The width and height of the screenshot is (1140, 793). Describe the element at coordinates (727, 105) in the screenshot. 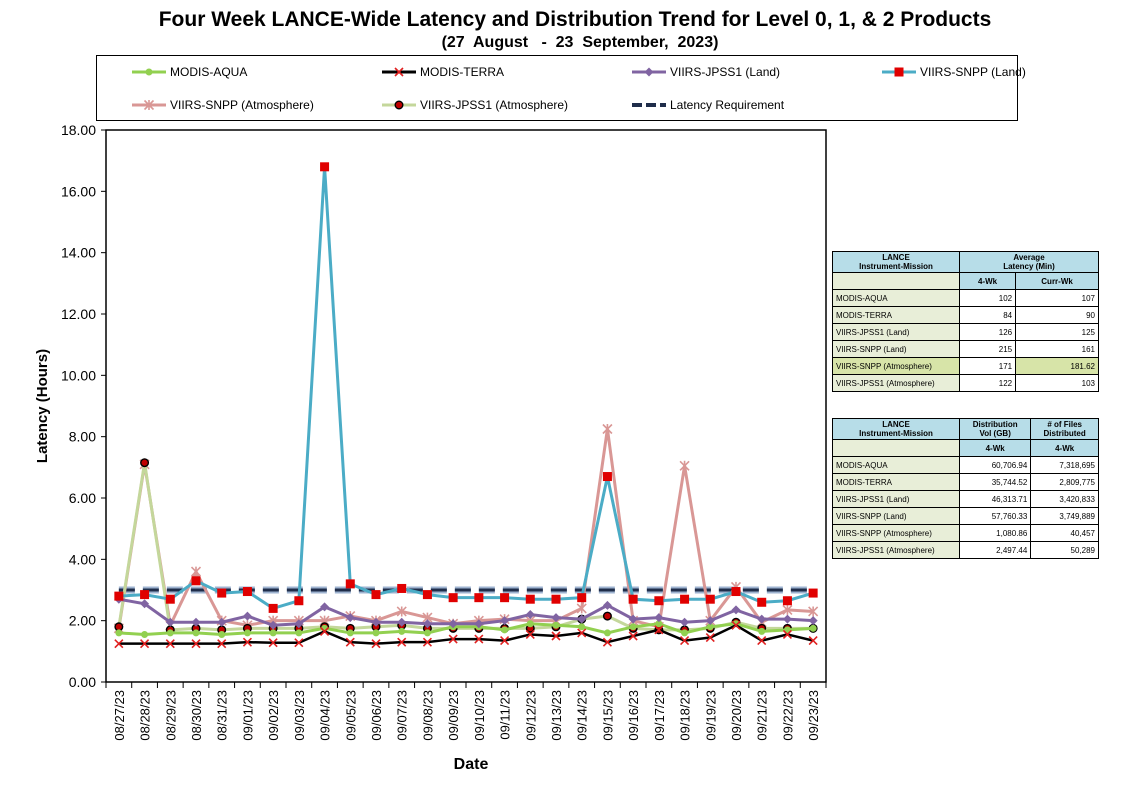

I see `legend-label: Latency Requirement` at that location.